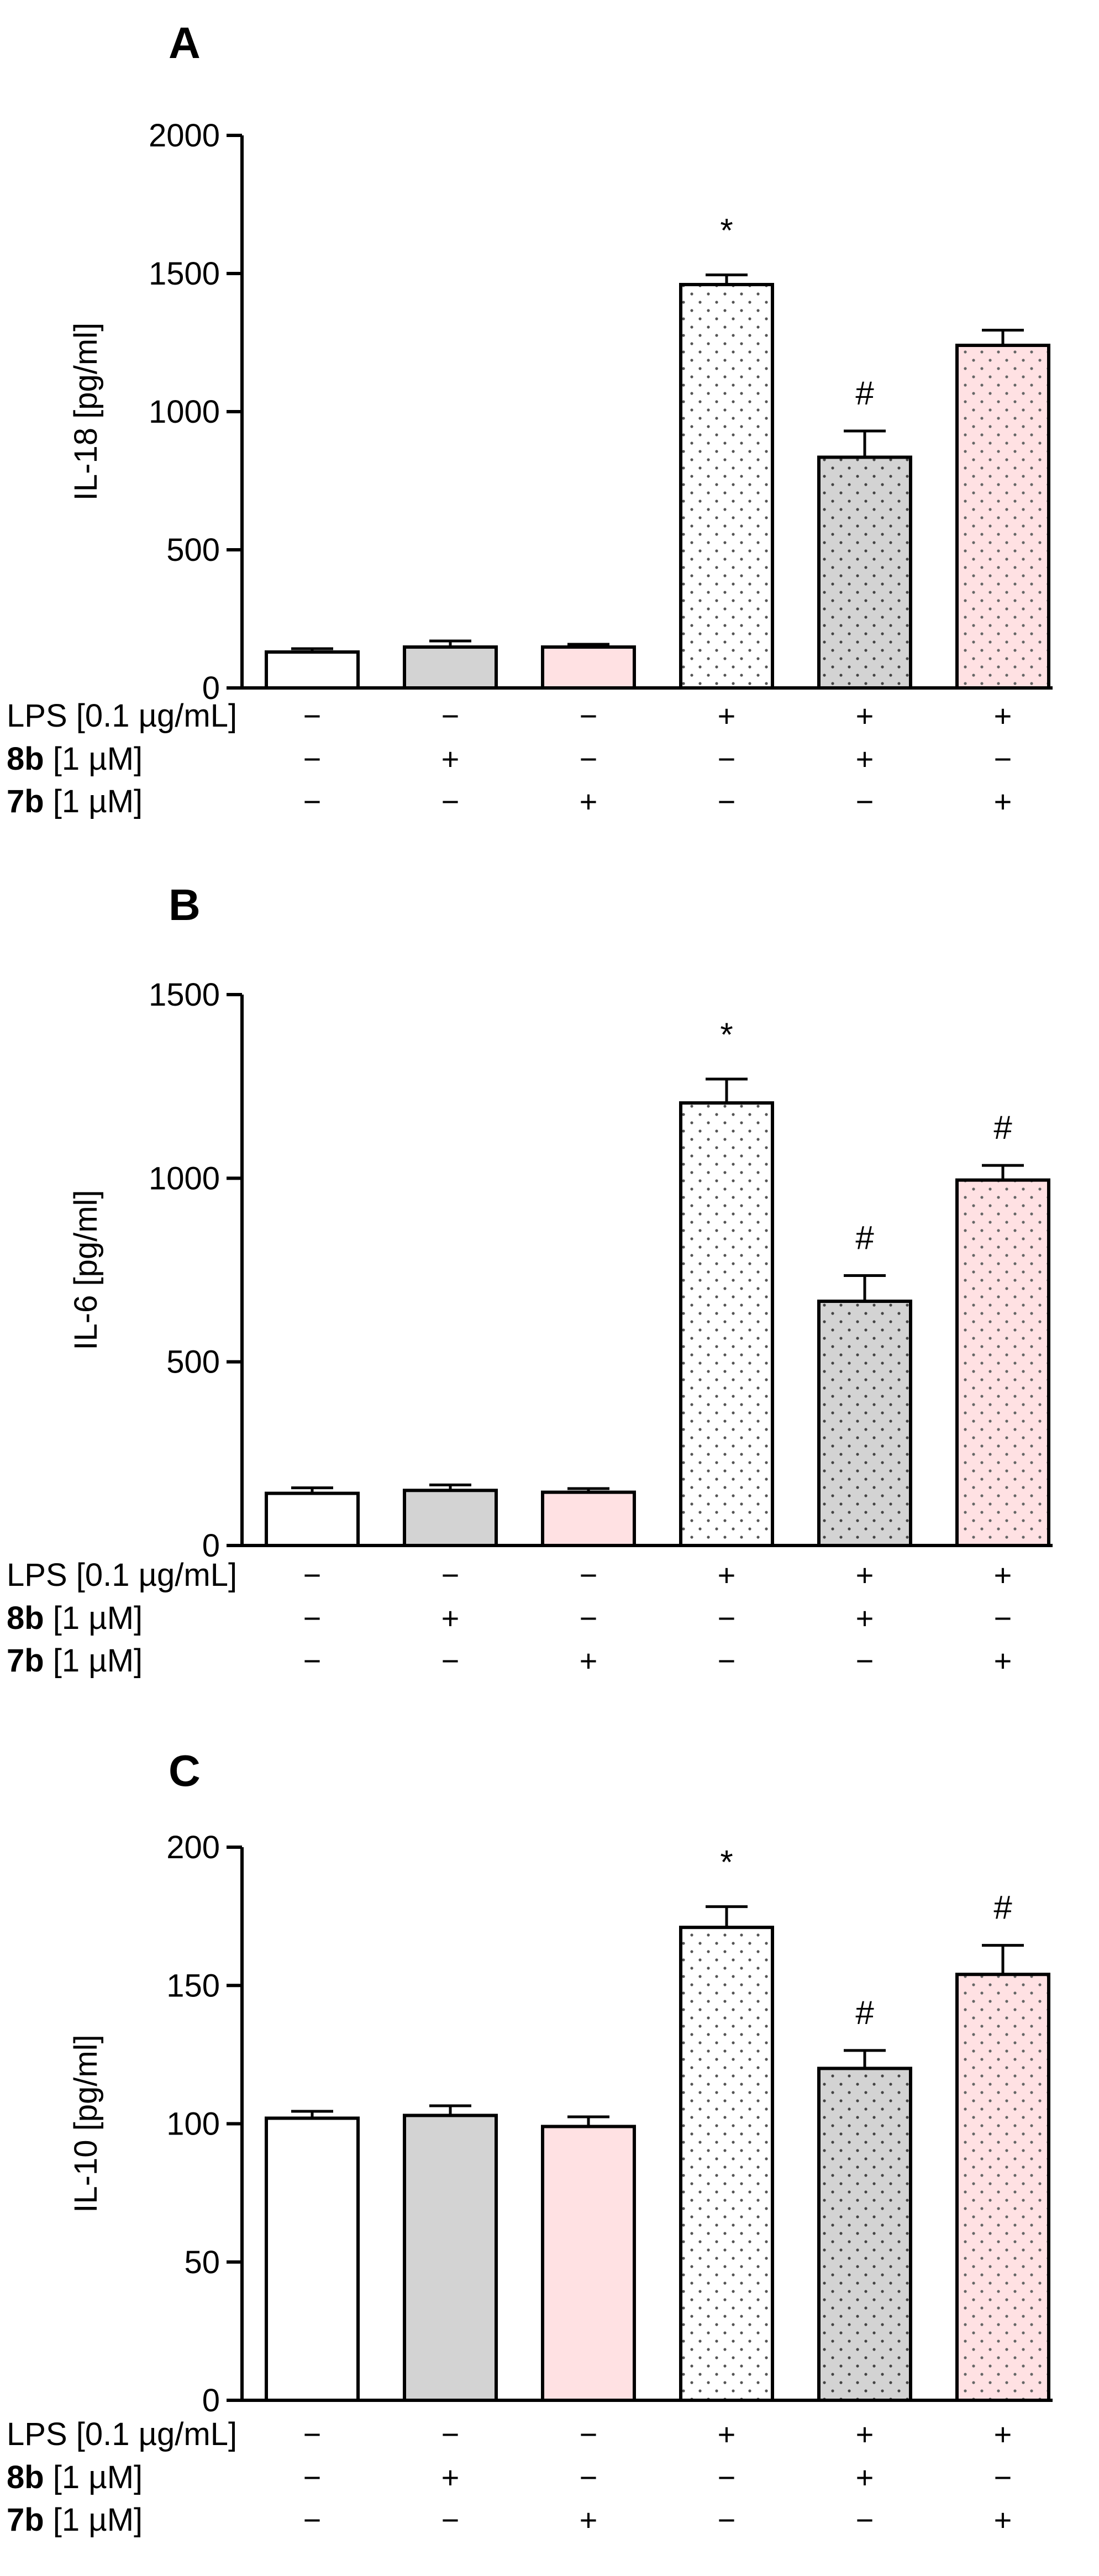 The height and width of the screenshot is (2576, 1099). Describe the element at coordinates (184, 136) in the screenshot. I see `y-tick-label: 2000` at that location.